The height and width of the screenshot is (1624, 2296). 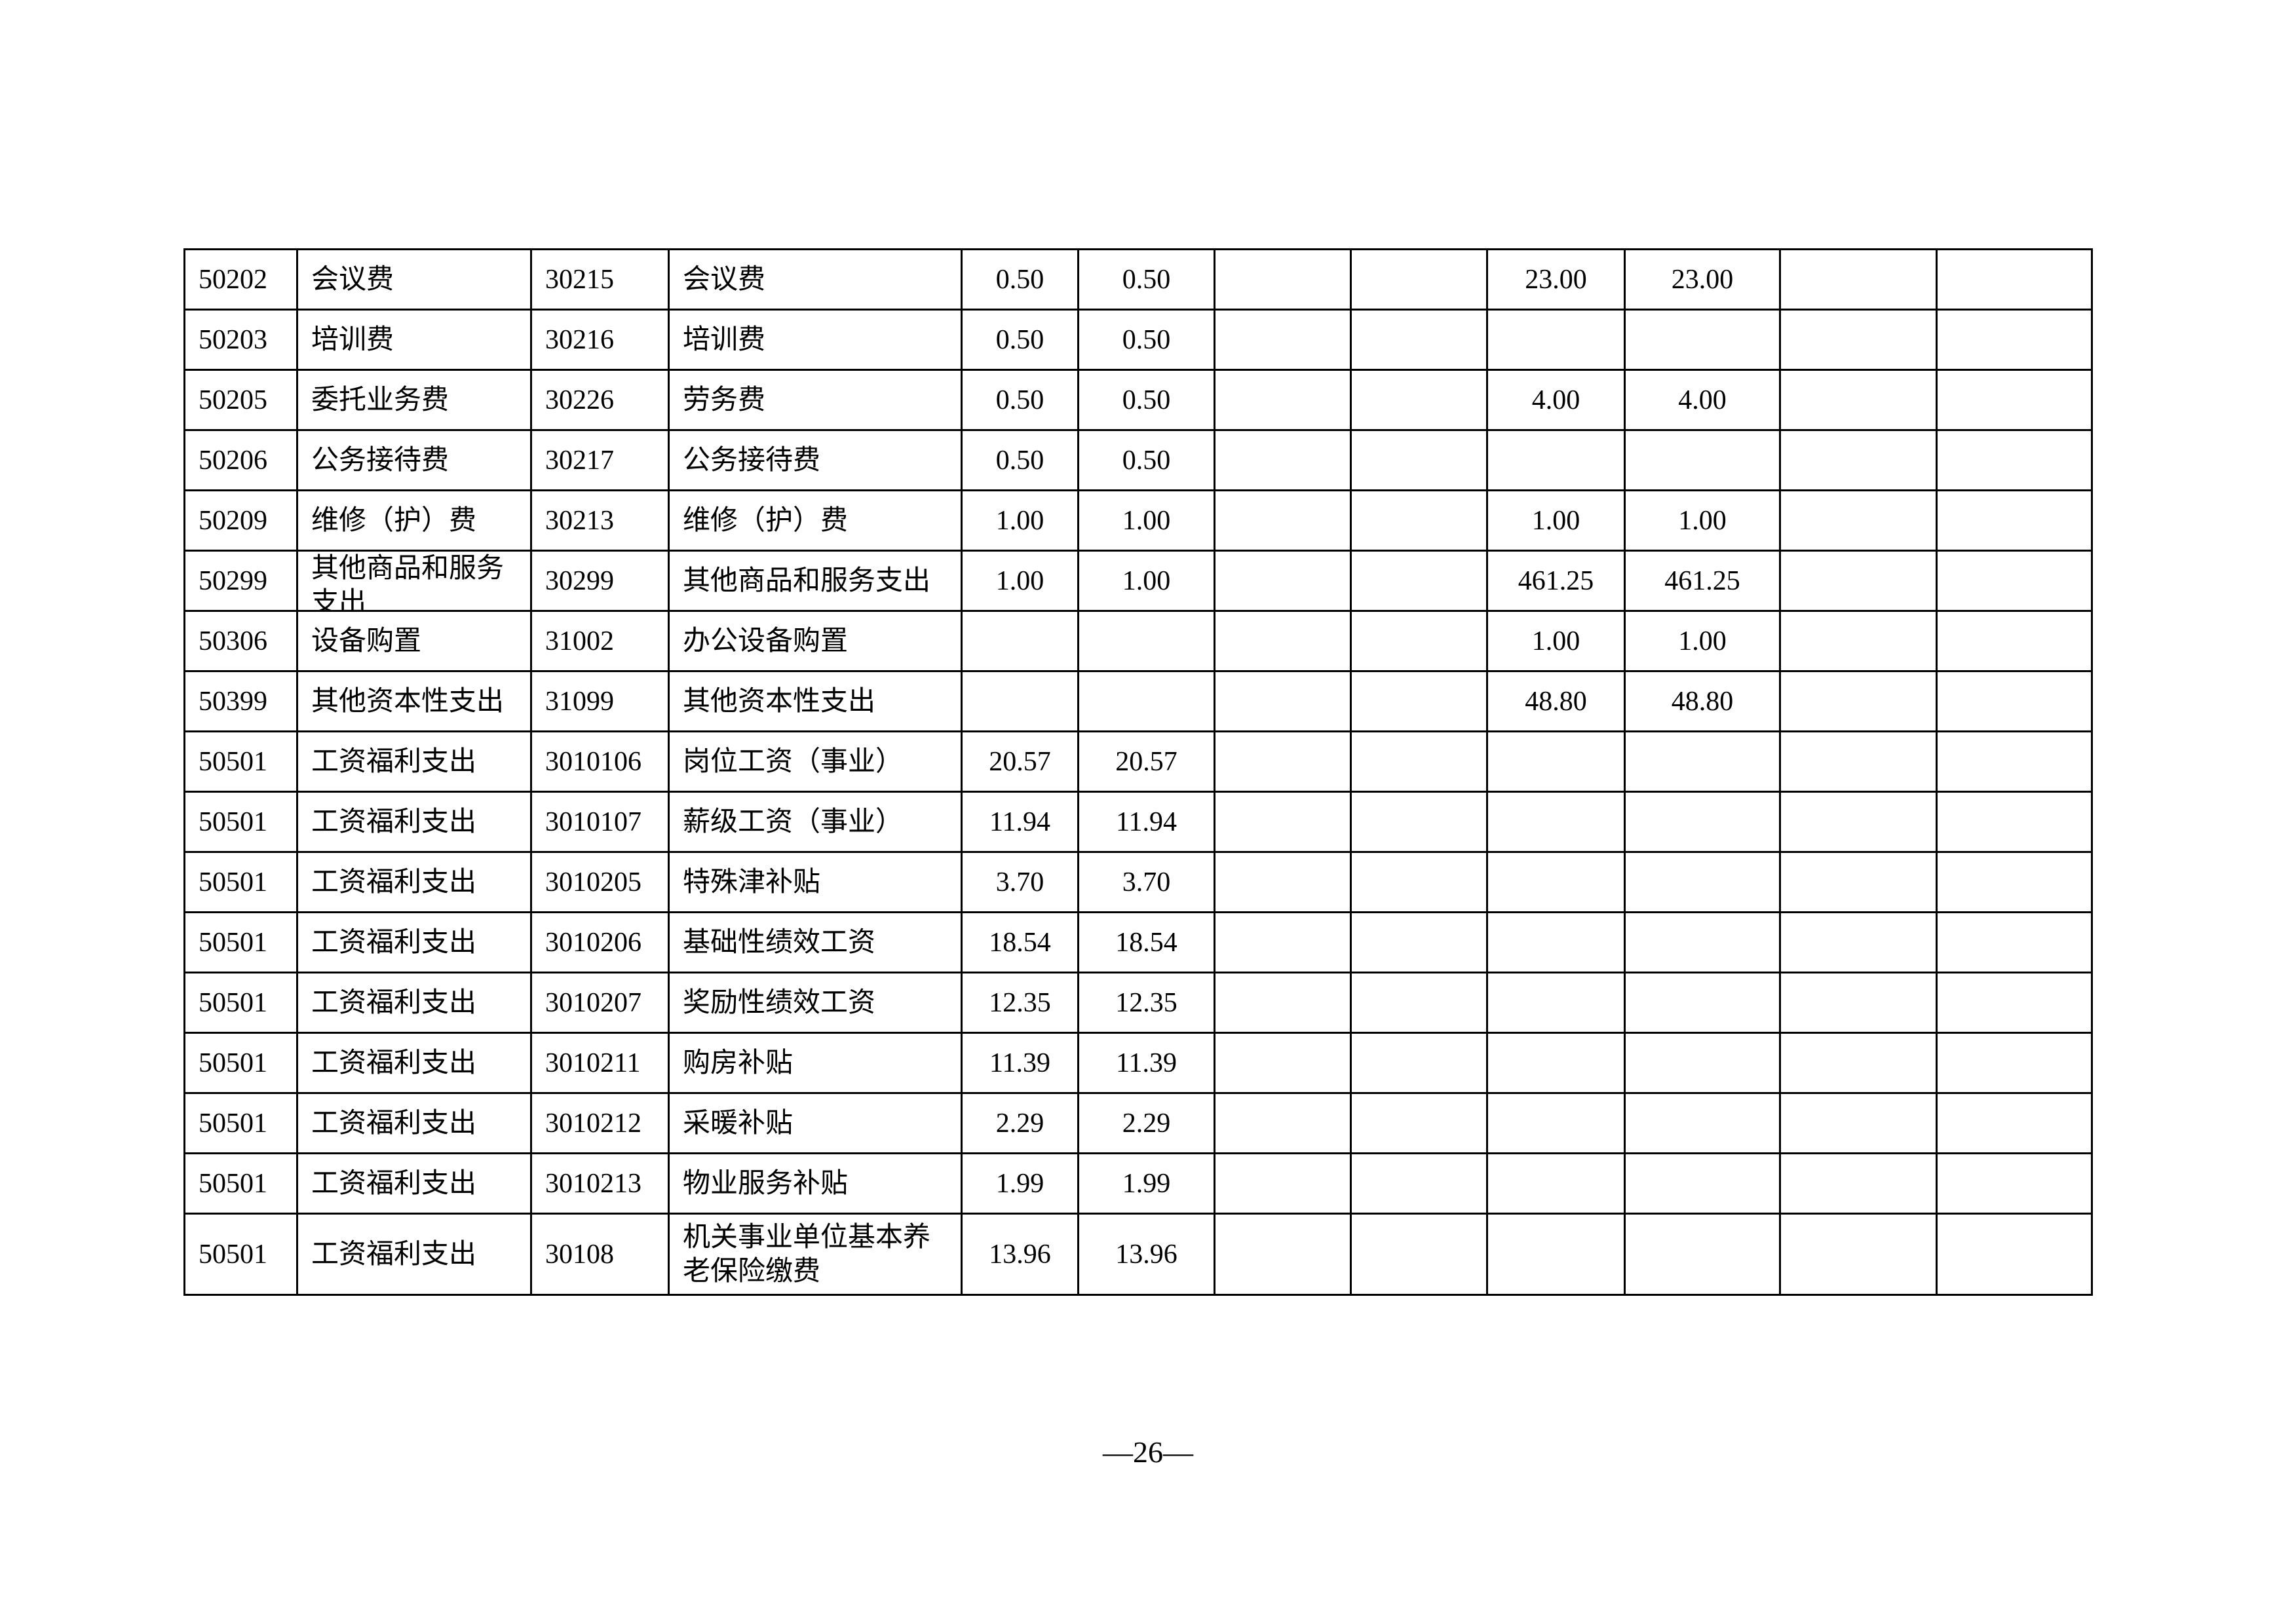 What do you see at coordinates (600, 1123) in the screenshot?
I see `cell-econ-code: 3010212` at bounding box center [600, 1123].